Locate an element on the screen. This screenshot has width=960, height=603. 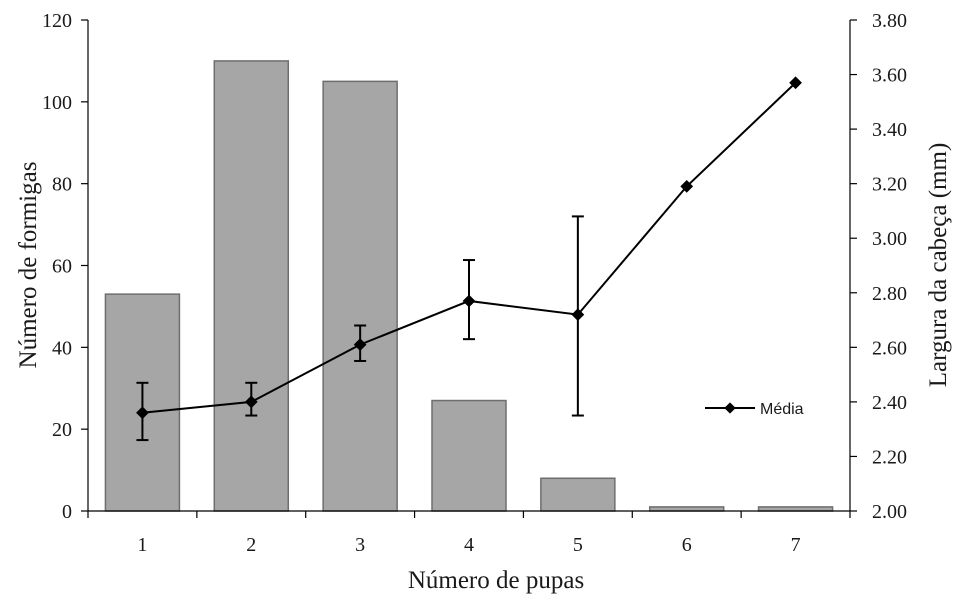
right-y-tick-label: 3.80 is located at coordinates (889, 21).